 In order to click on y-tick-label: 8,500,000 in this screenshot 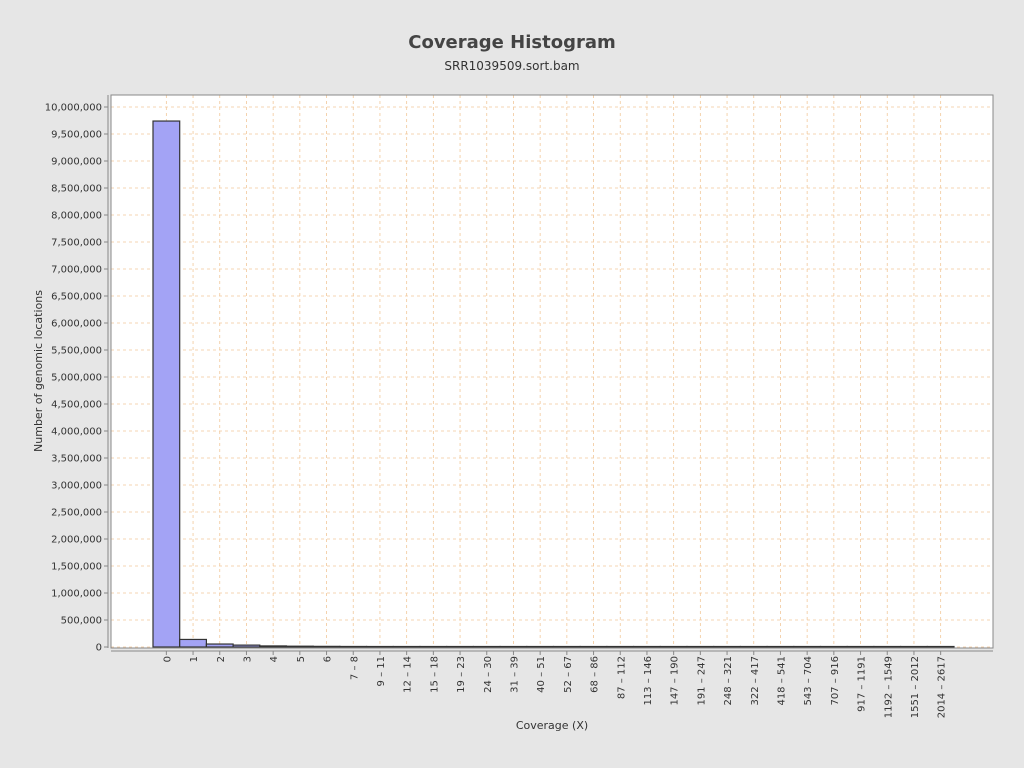, I will do `click(76, 189)`.